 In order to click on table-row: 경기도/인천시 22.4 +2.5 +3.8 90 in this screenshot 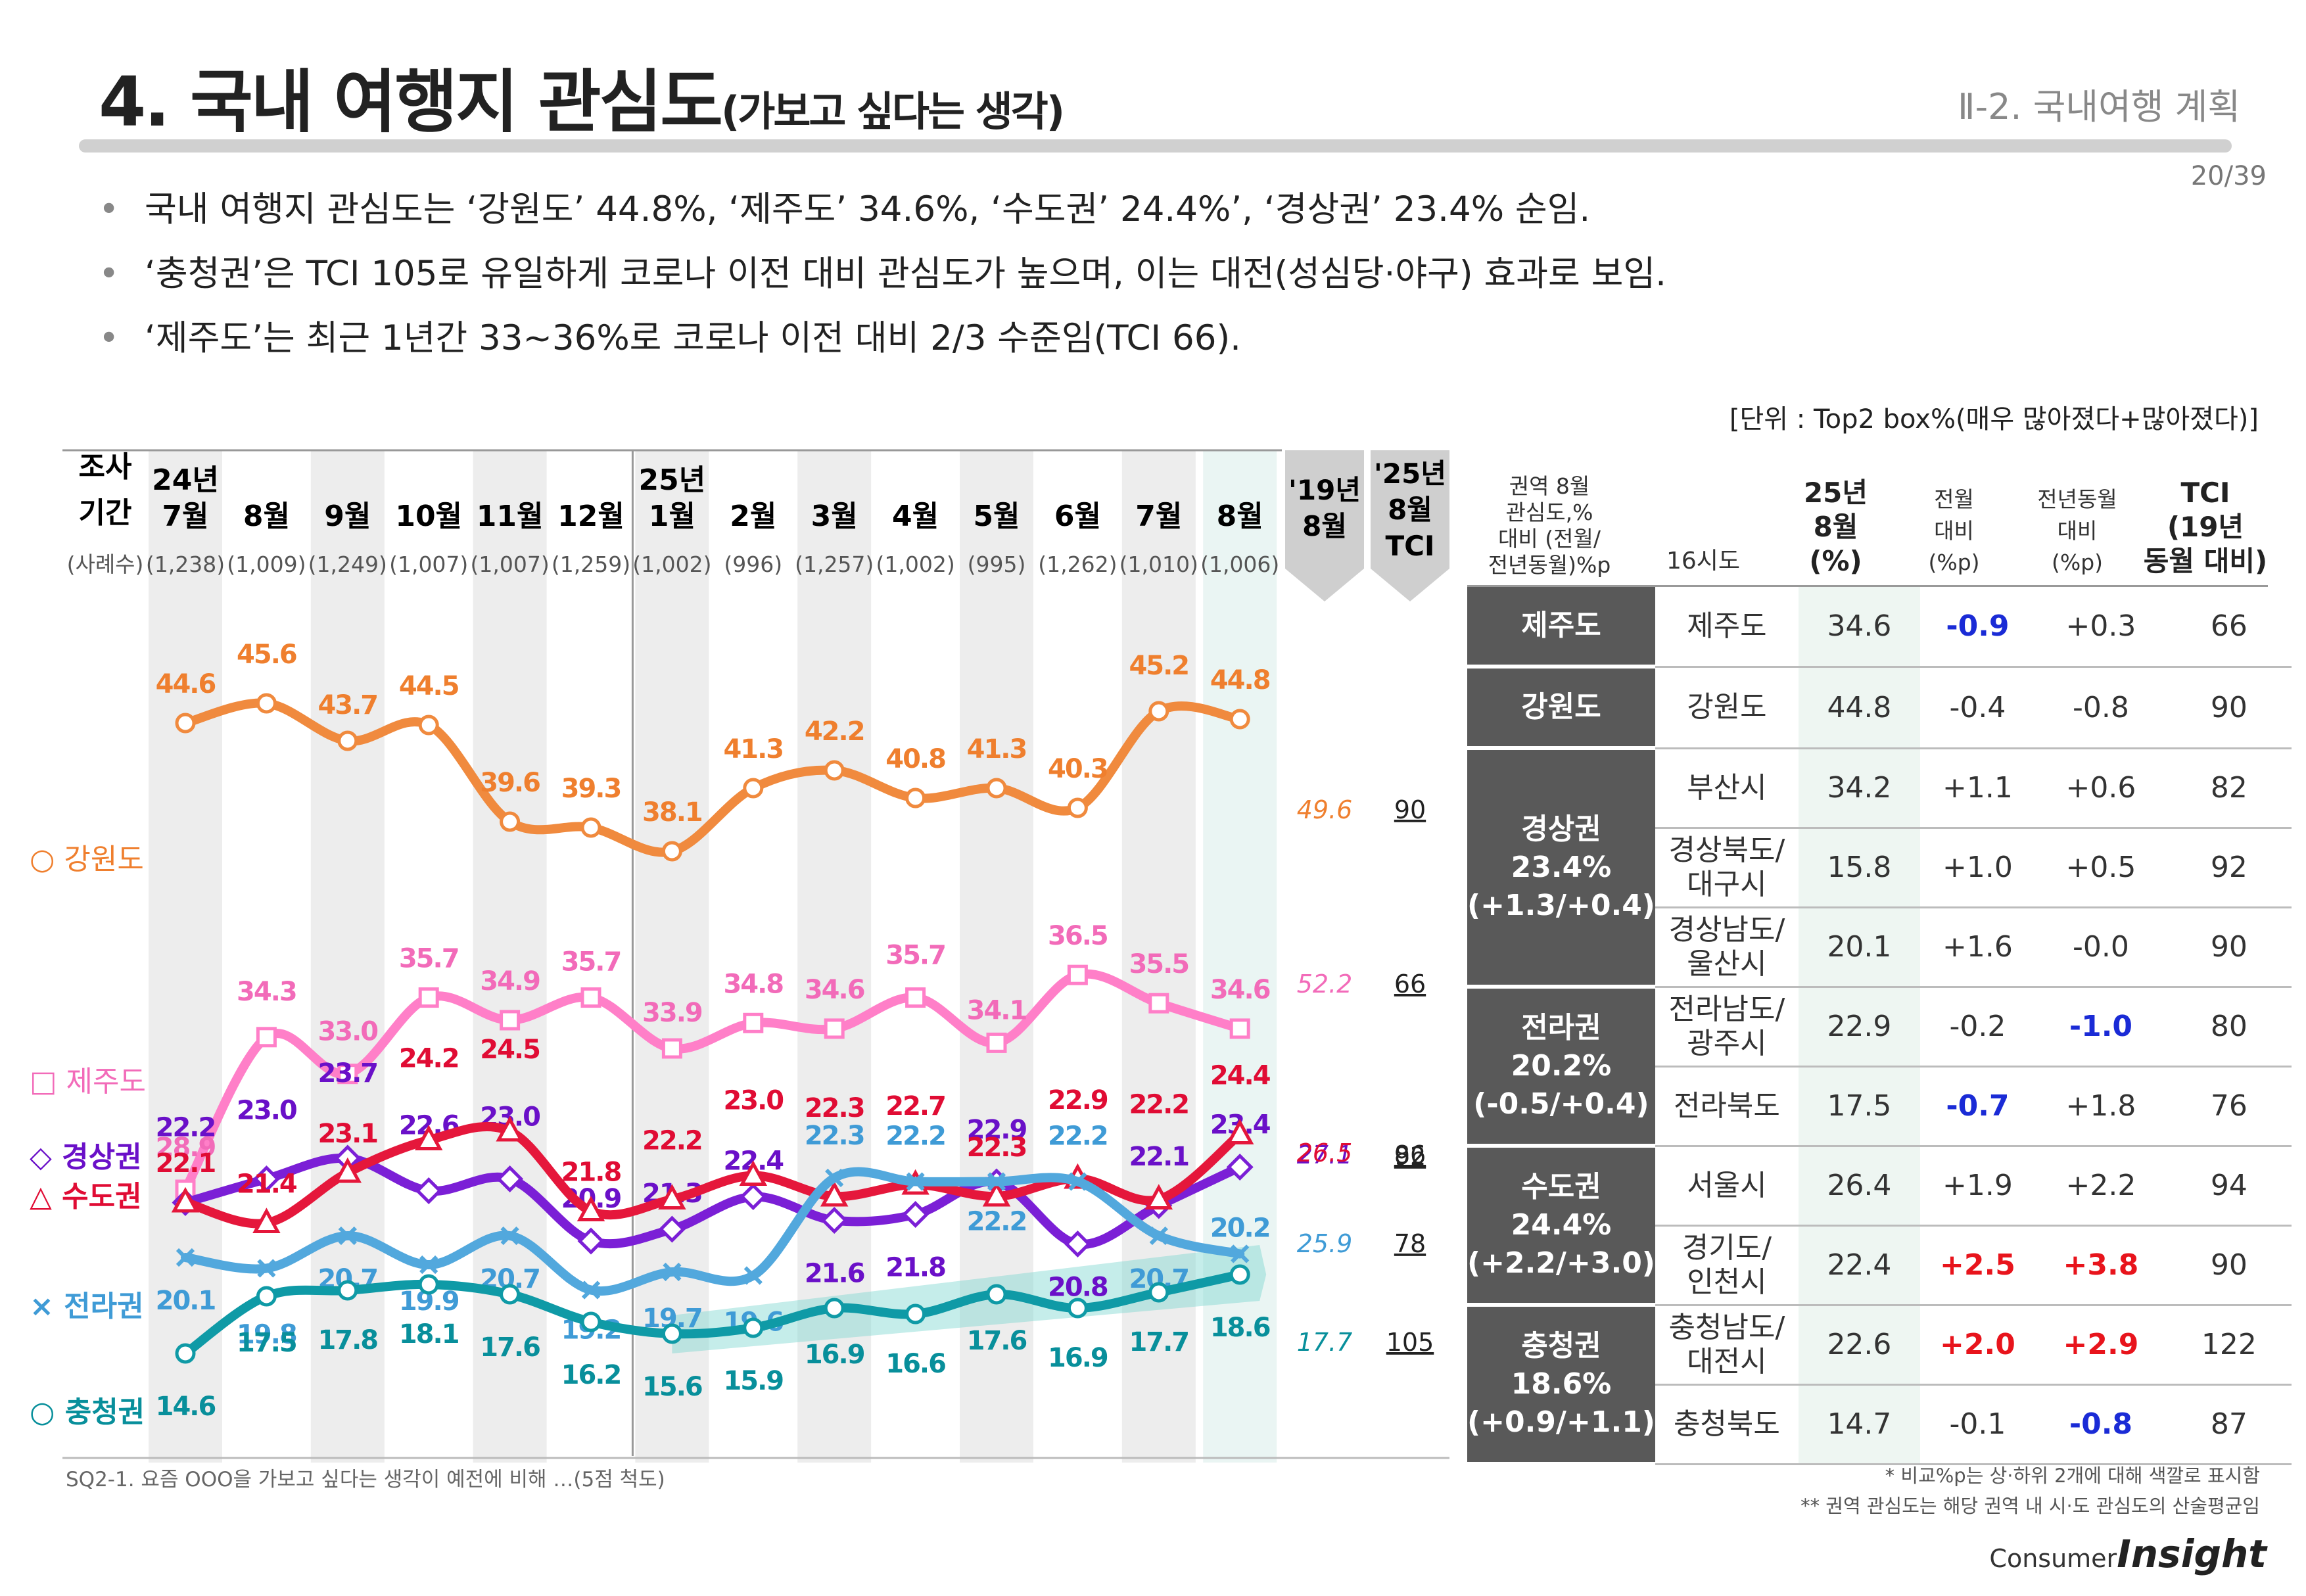, I will do `click(1879, 1265)`.